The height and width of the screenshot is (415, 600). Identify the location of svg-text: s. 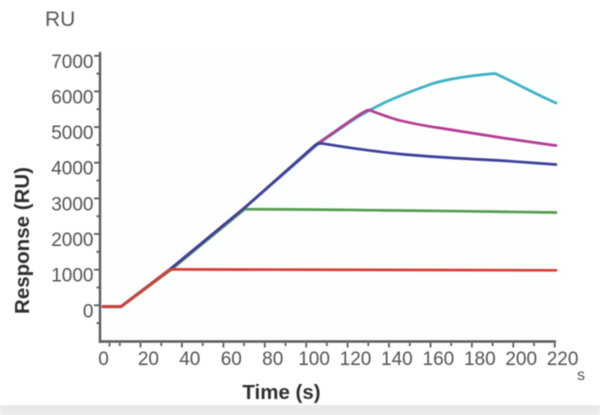
(581, 375).